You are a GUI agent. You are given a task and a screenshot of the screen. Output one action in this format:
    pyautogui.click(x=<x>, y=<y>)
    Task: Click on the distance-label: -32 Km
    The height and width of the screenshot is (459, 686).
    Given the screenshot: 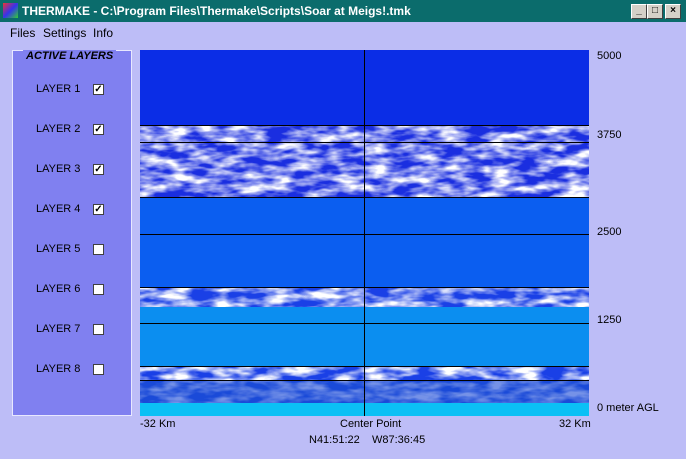 What is the action you would take?
    pyautogui.click(x=158, y=424)
    